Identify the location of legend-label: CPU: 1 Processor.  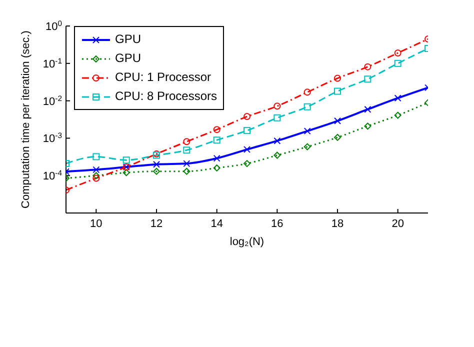
(163, 77).